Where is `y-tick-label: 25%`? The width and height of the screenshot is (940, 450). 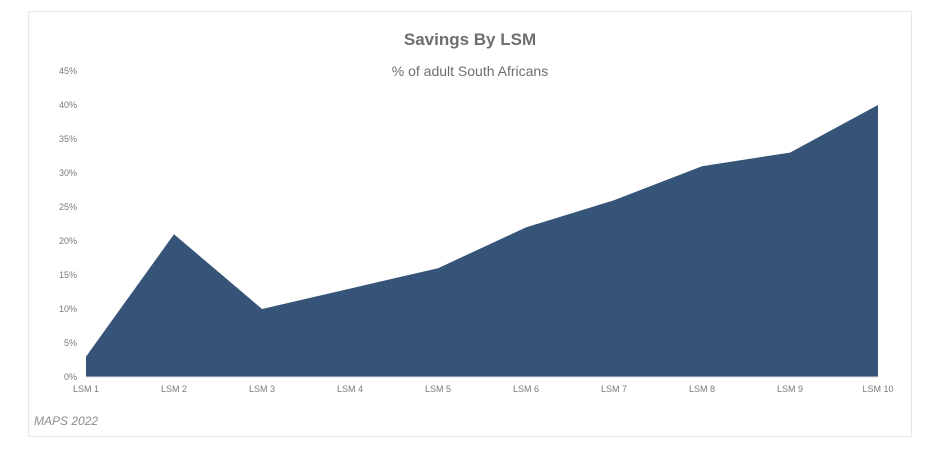
y-tick-label: 25% is located at coordinates (68, 207).